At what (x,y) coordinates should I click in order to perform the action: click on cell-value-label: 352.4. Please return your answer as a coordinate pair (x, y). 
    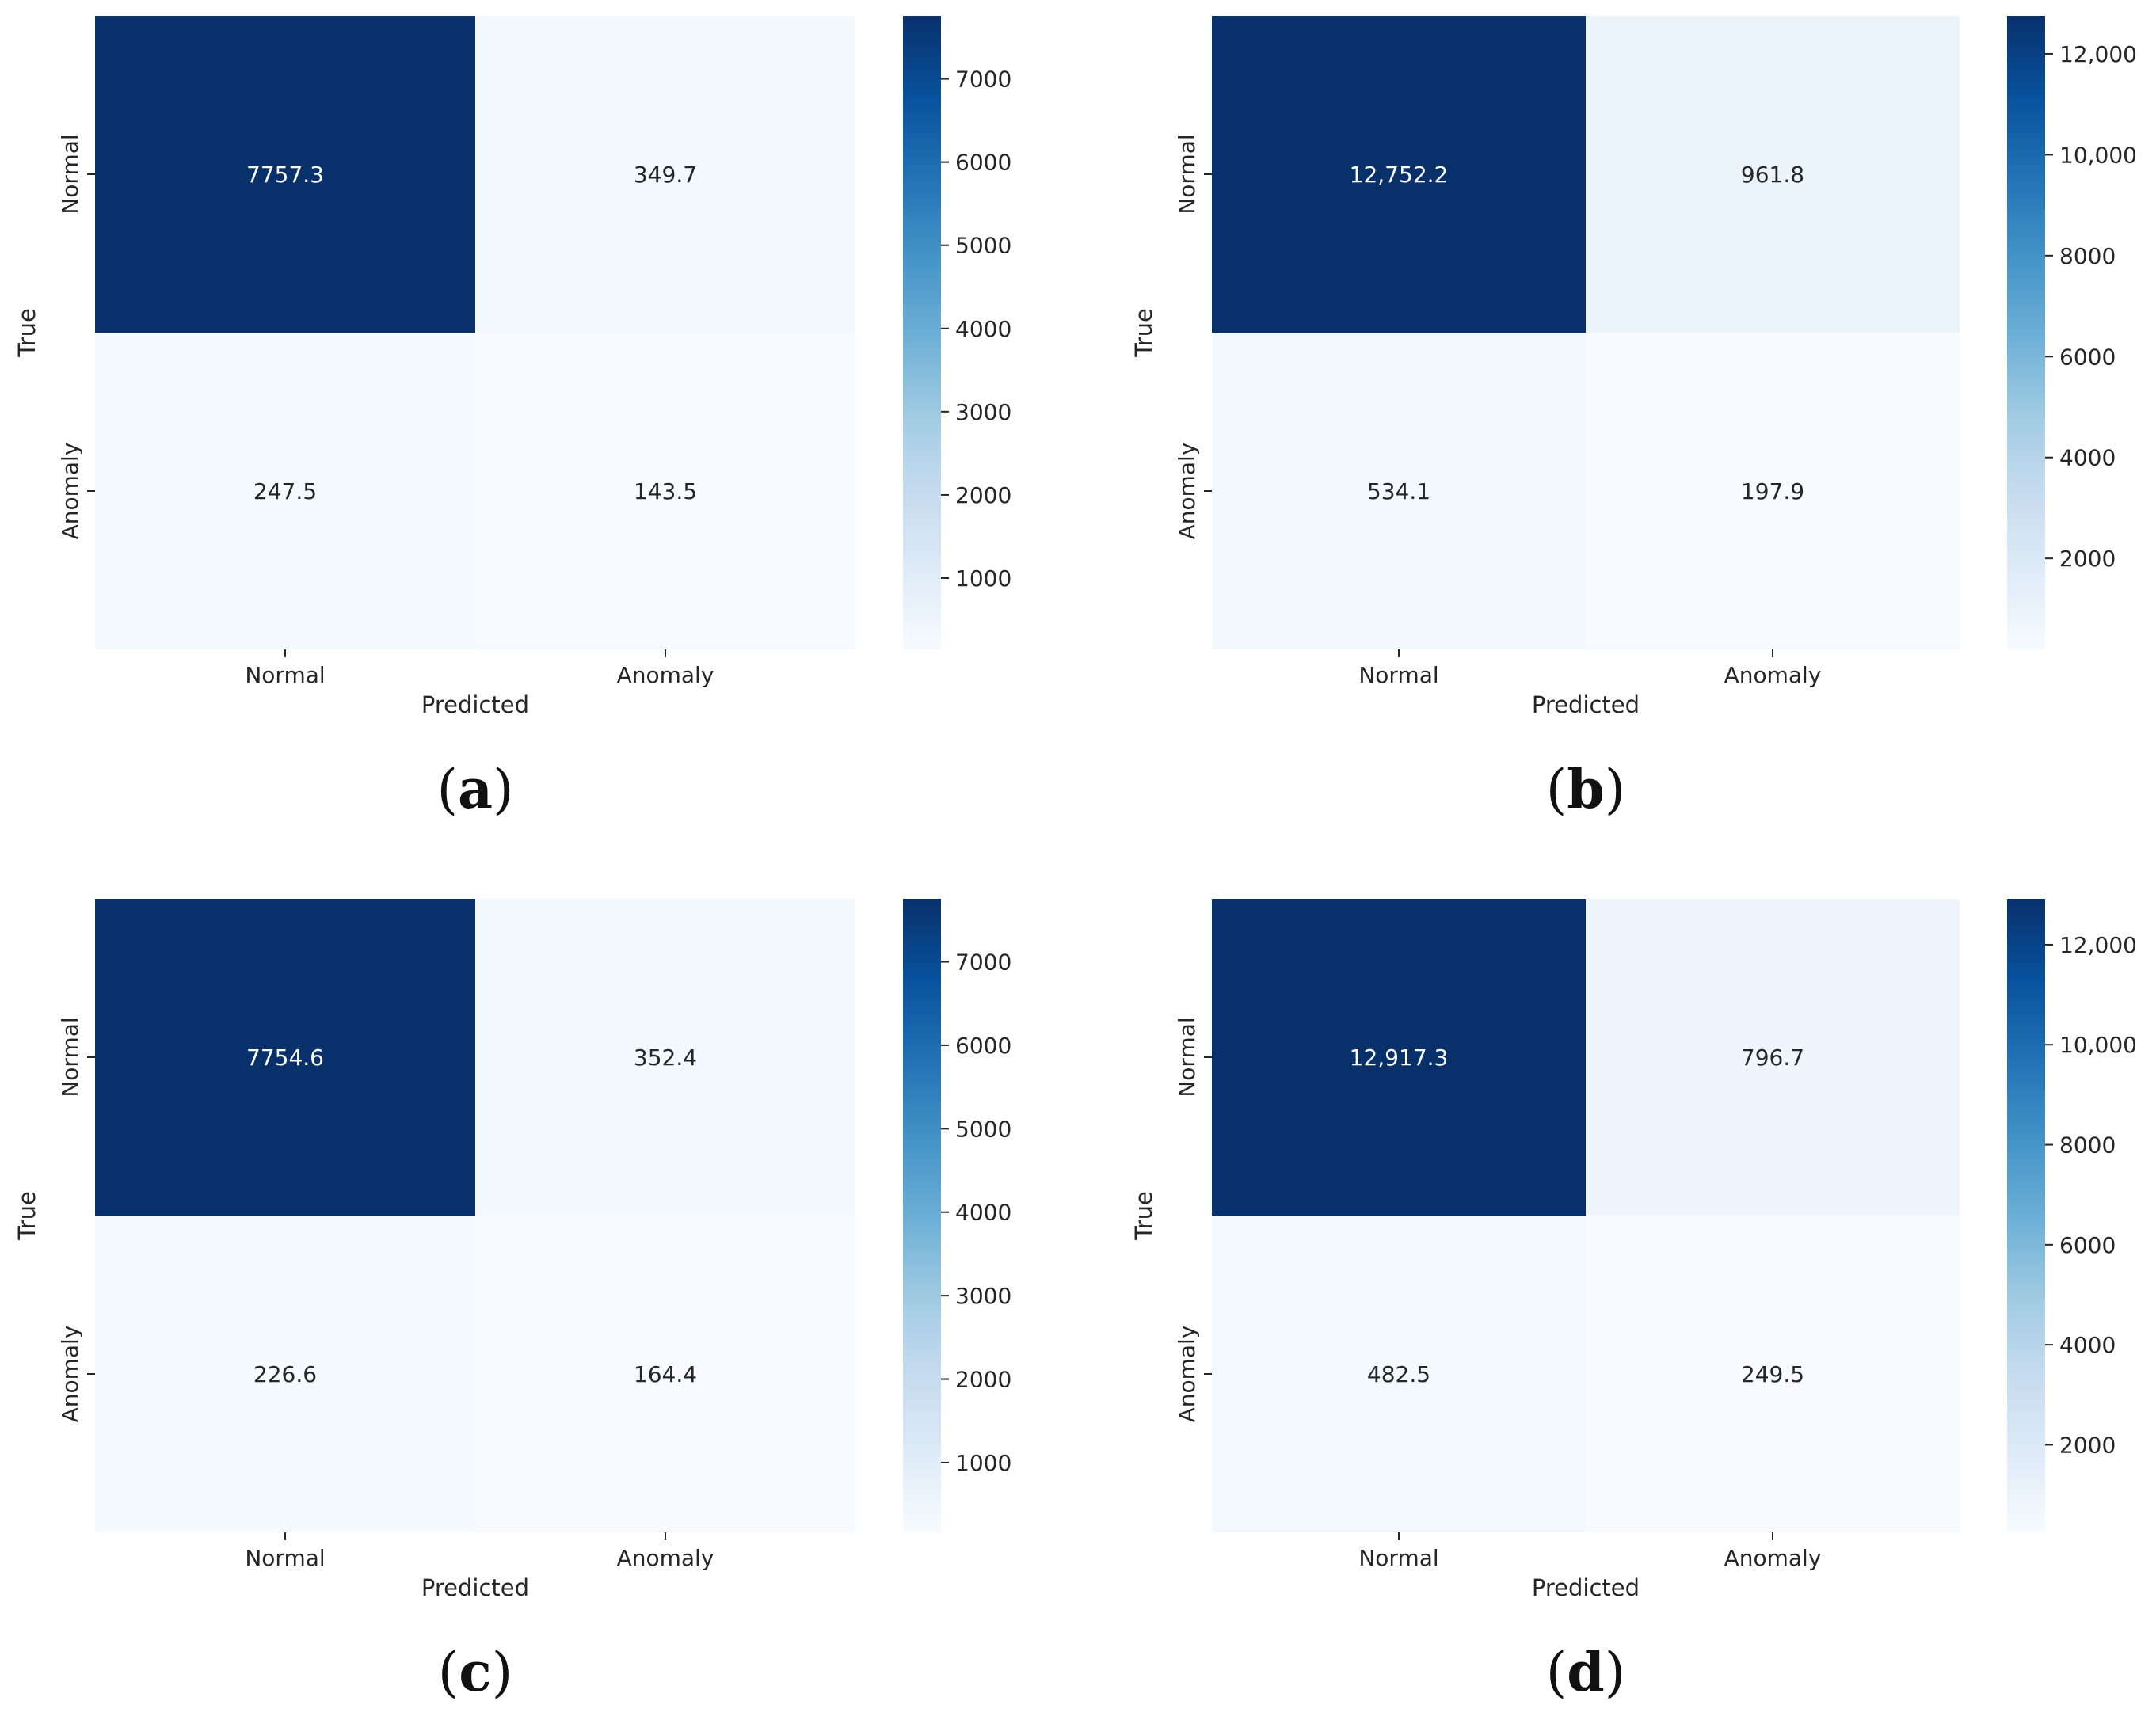
    Looking at the image, I should click on (665, 1058).